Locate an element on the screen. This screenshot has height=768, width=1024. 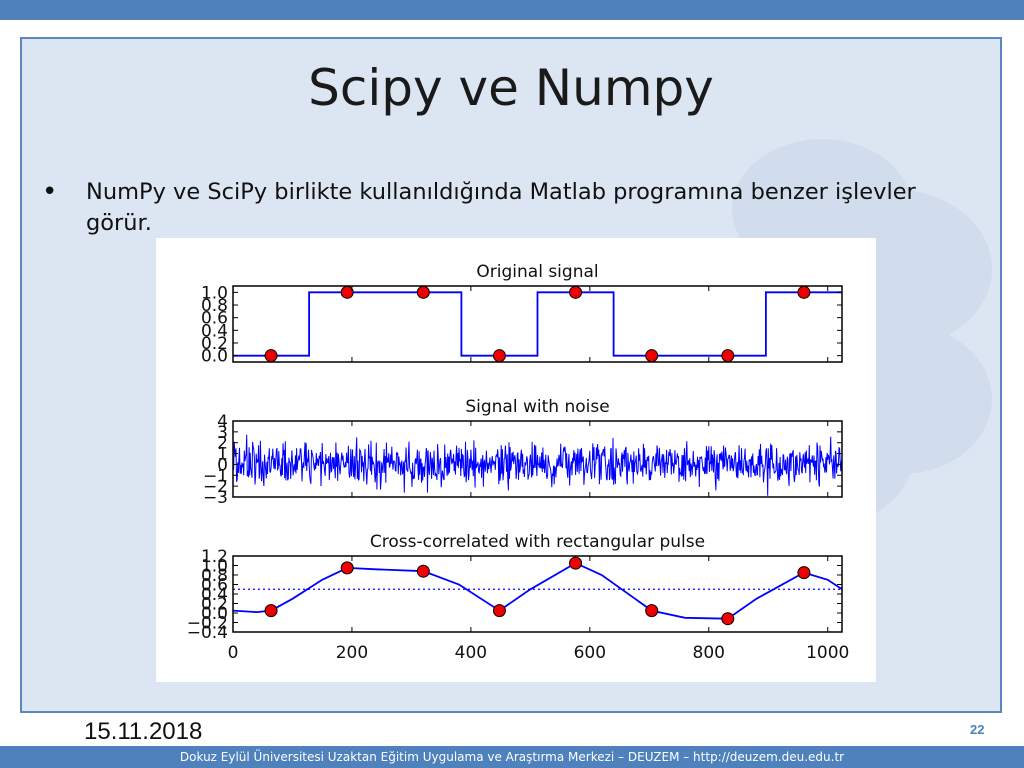
y-tick-label: 4 is located at coordinates (222, 422).